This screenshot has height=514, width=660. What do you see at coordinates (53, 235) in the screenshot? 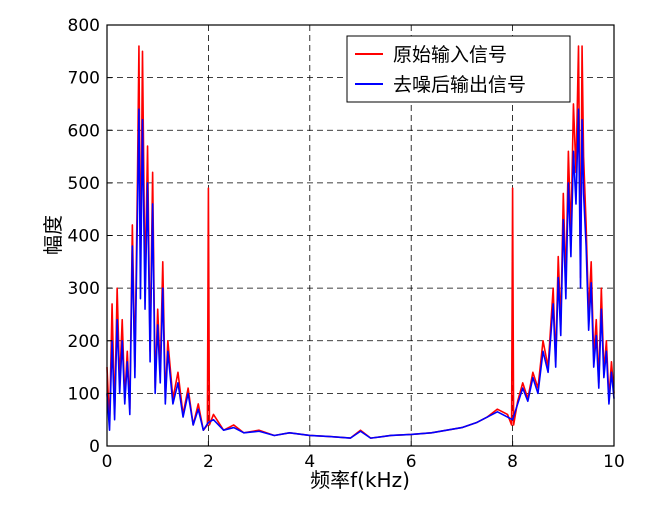
I see `y-axis-title: 幅度` at bounding box center [53, 235].